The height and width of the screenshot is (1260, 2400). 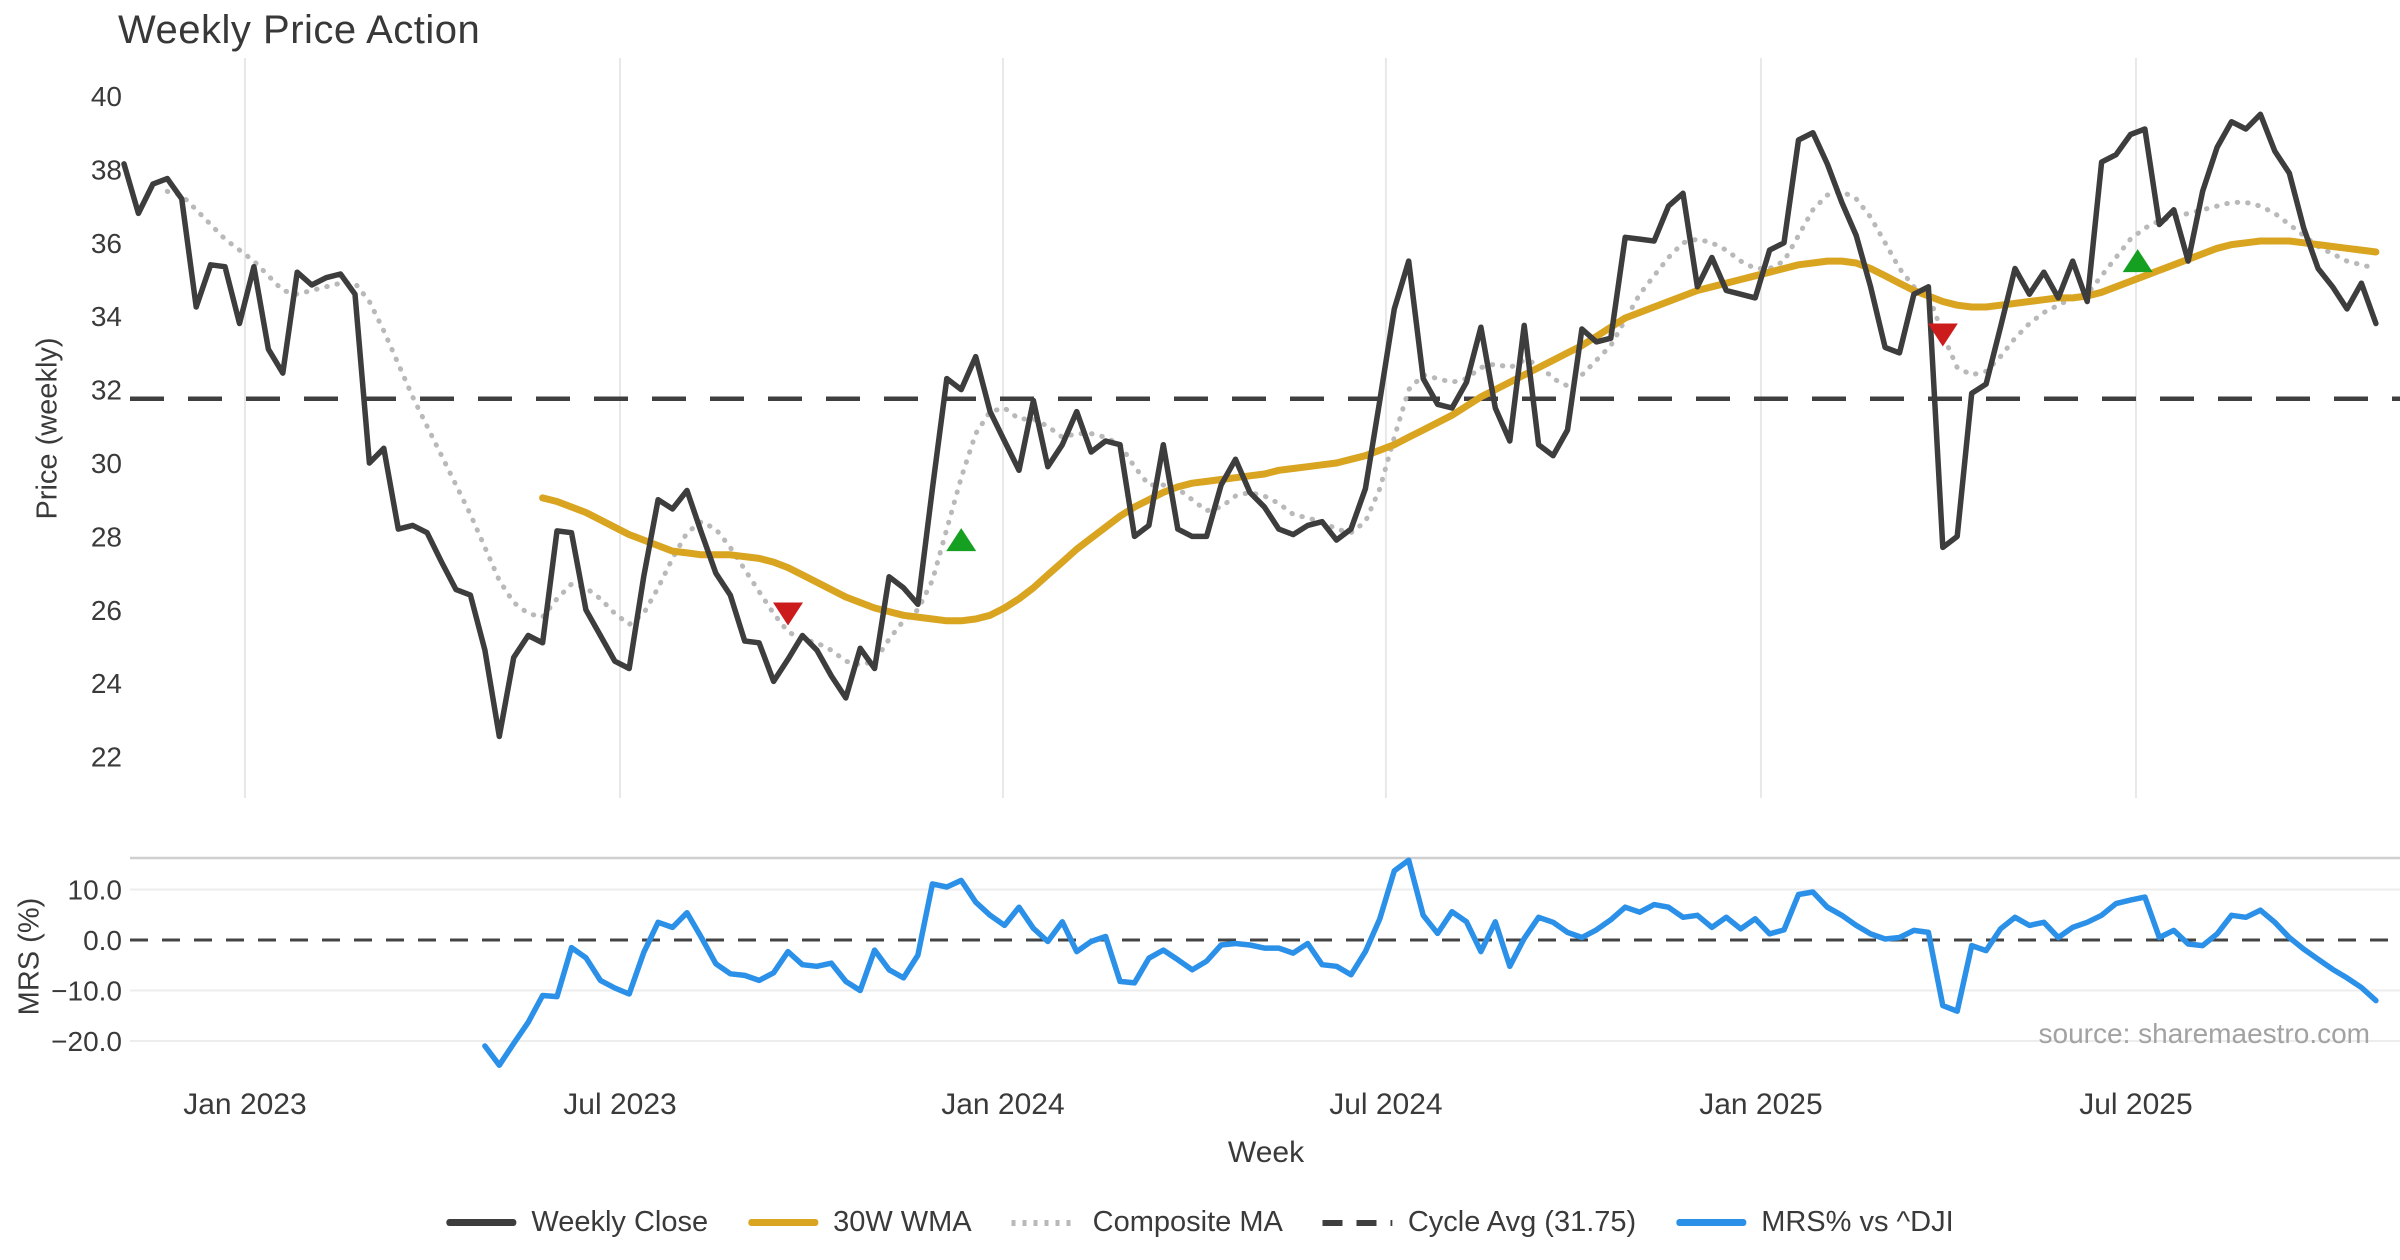 I want to click on chart-title: Weekly Price Action, so click(x=299, y=30).